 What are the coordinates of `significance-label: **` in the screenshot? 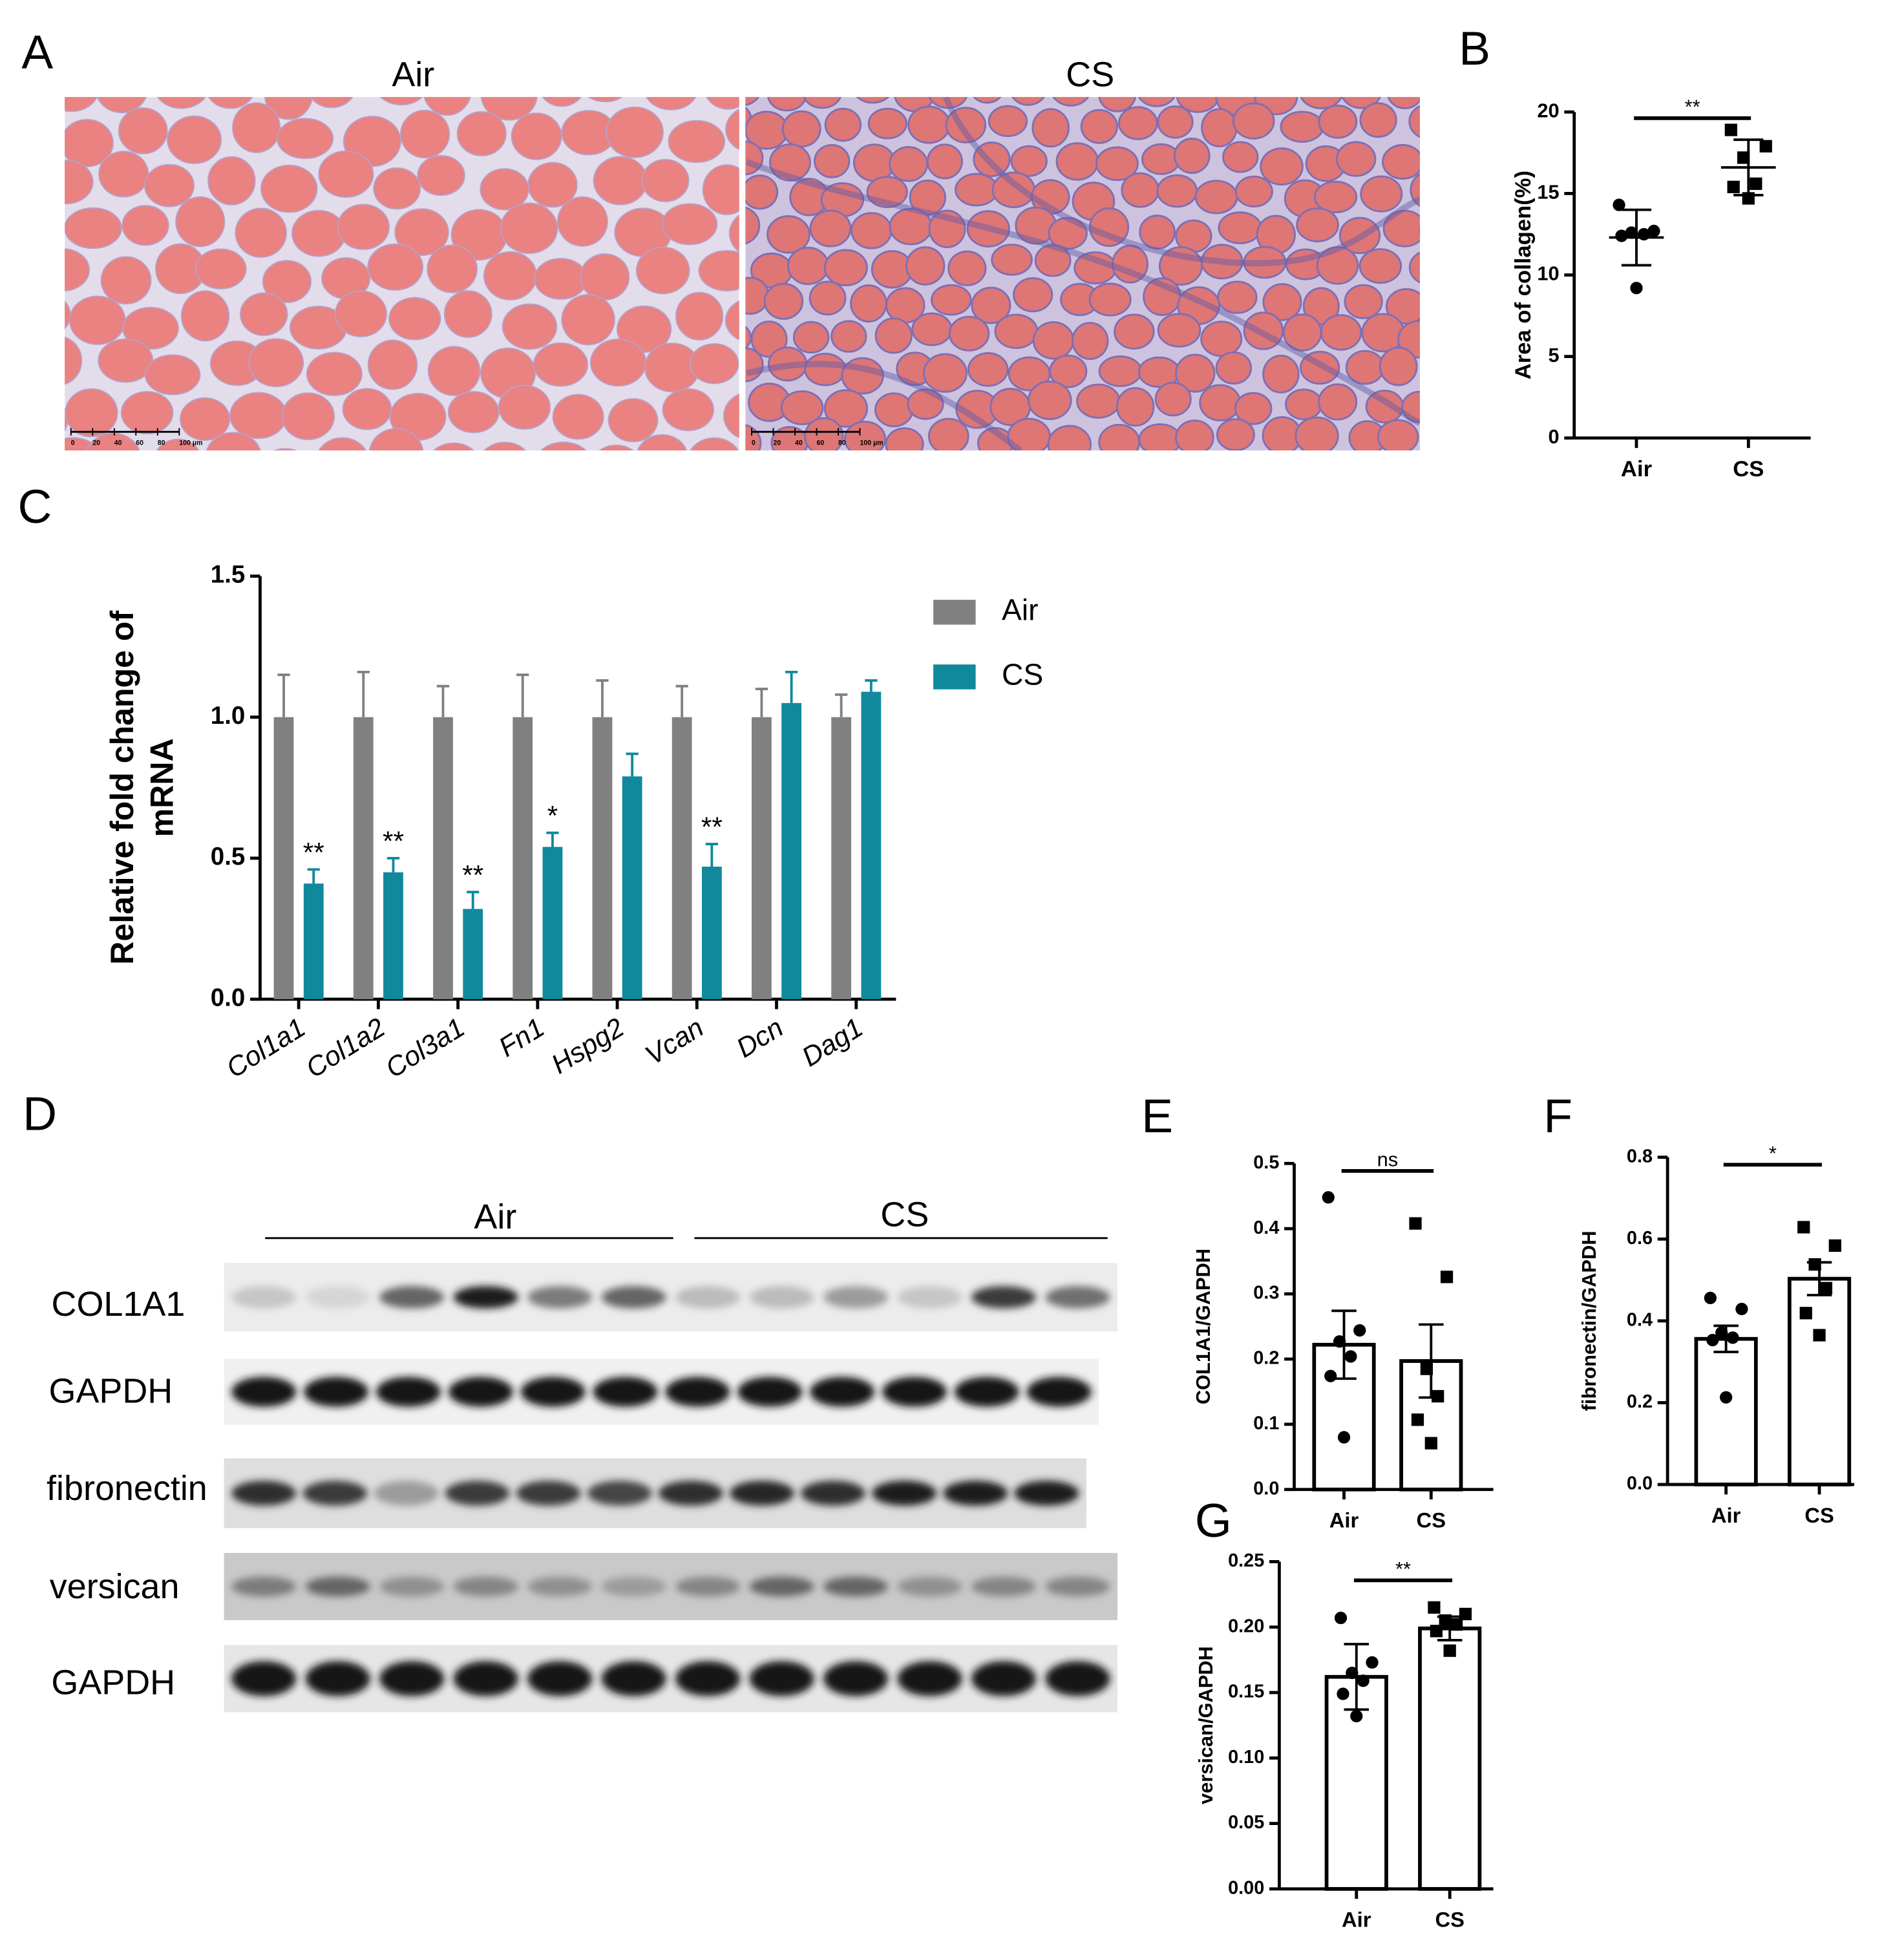 It's located at (712, 827).